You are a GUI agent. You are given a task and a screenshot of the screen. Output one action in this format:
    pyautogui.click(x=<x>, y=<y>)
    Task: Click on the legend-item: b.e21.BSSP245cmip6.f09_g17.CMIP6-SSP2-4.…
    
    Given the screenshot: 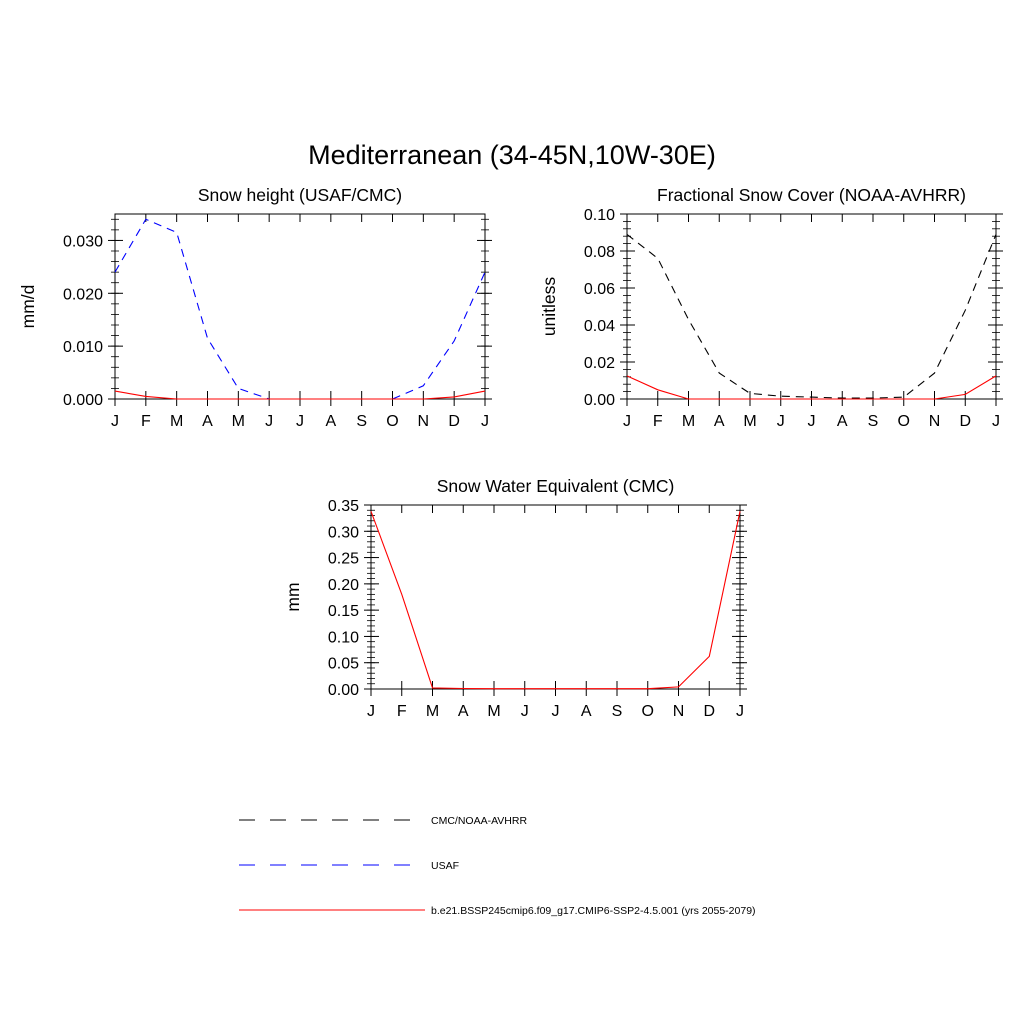 What is the action you would take?
    pyautogui.click(x=497, y=911)
    